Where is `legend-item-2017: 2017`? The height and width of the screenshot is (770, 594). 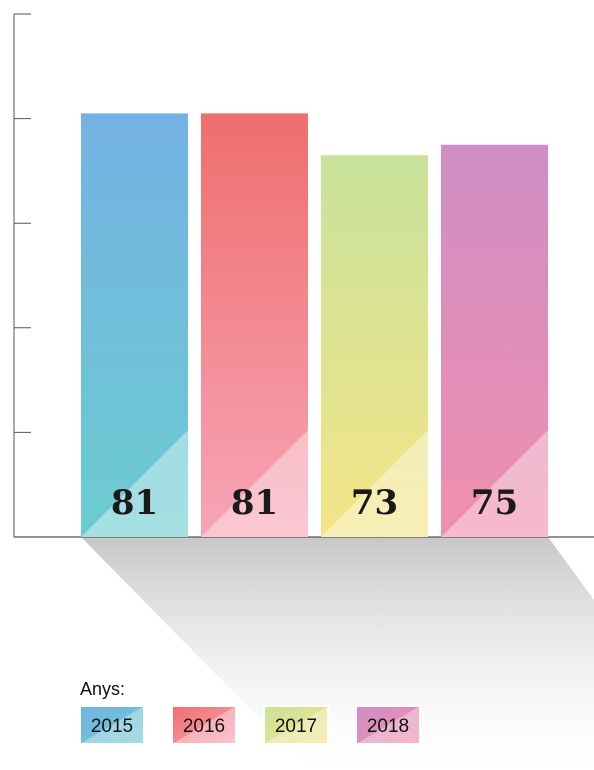
legend-item-2017: 2017 is located at coordinates (296, 725).